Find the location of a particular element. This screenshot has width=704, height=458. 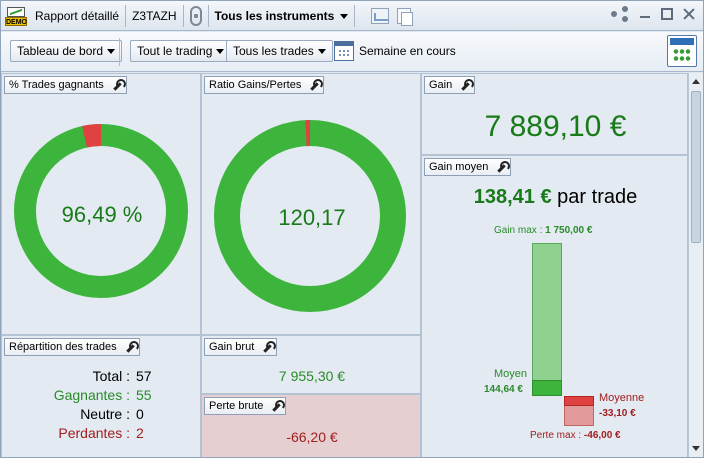

gross-loss-value: -66,20 € is located at coordinates (312, 437).